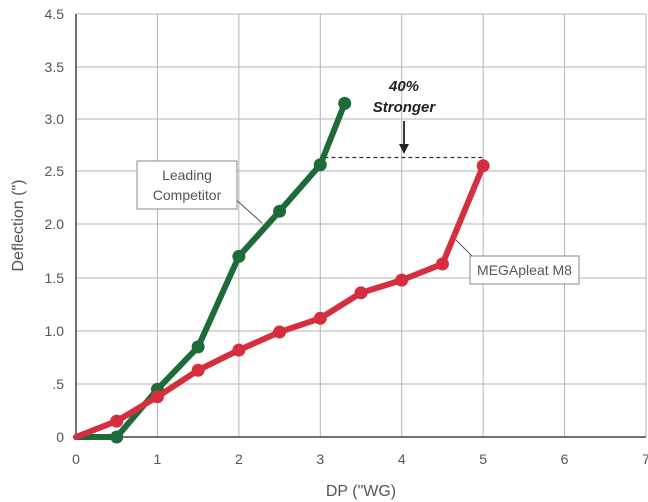  What do you see at coordinates (404, 149) in the screenshot?
I see `note-arrow-head` at bounding box center [404, 149].